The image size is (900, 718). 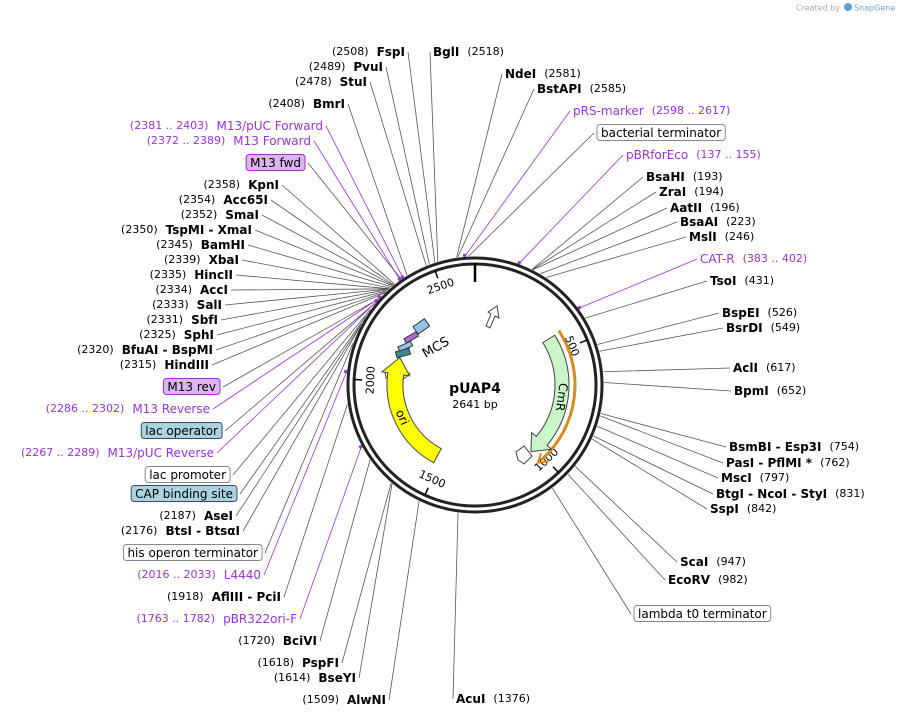 I want to click on site-label: BpmI (652), so click(x=770, y=391).